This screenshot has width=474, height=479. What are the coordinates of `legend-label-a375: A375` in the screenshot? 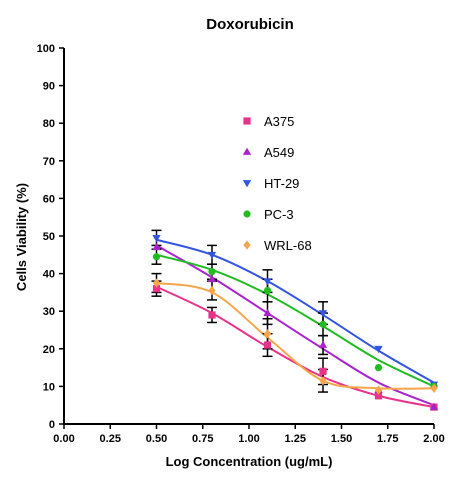 It's located at (279, 121).